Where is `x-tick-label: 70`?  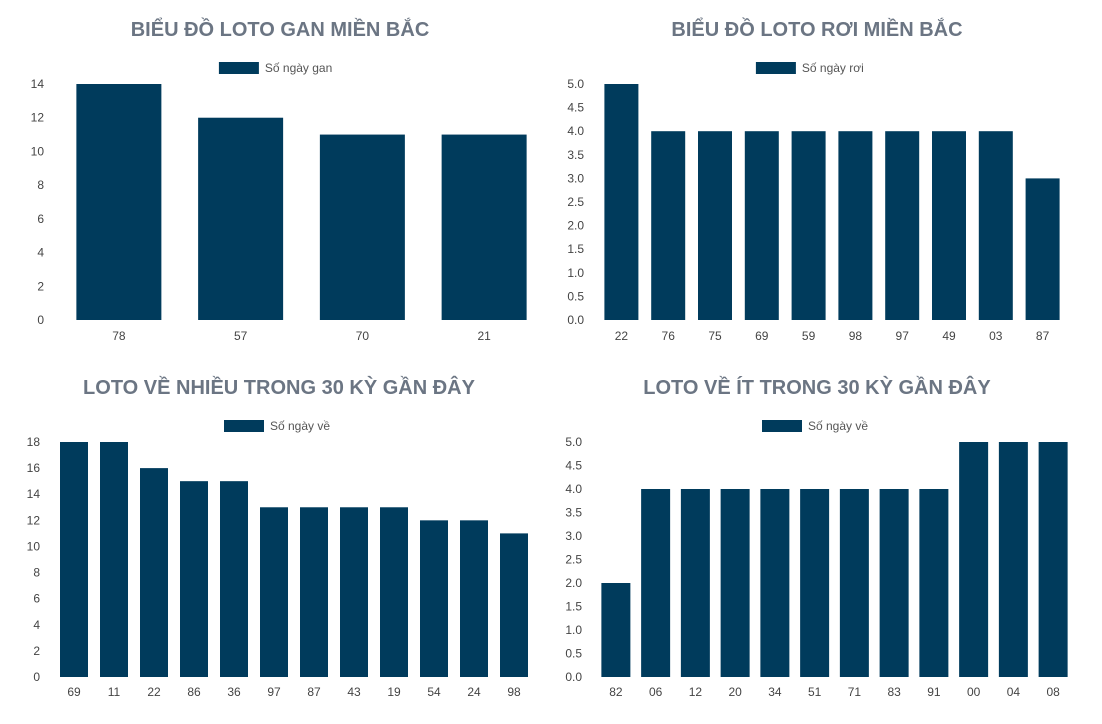
x-tick-label: 70 is located at coordinates (363, 336).